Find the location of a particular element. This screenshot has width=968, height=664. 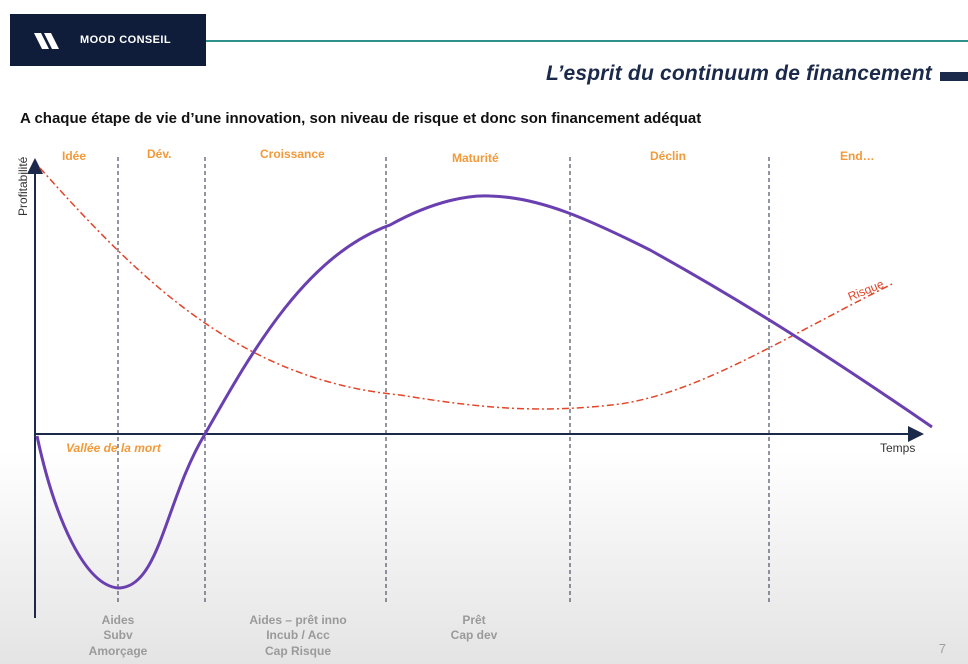

page-number: 7 is located at coordinates (942, 648).